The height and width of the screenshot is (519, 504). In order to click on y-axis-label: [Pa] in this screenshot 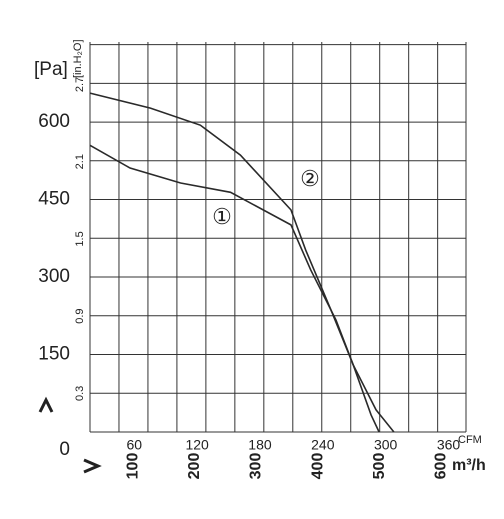, I will do `click(51, 69)`.